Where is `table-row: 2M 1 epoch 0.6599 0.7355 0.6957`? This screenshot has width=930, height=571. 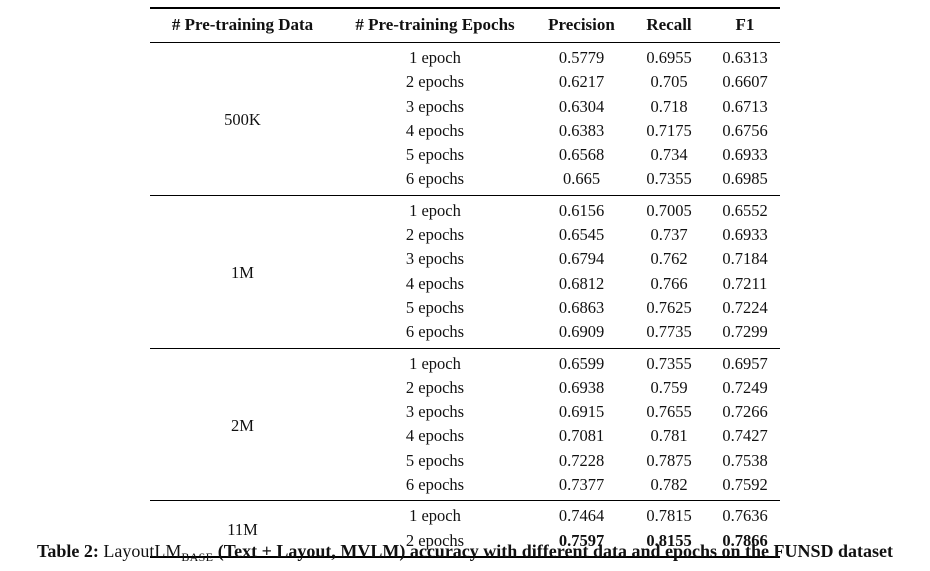 table-row: 2M 1 epoch 0.6599 0.7355 0.6957 is located at coordinates (465, 391).